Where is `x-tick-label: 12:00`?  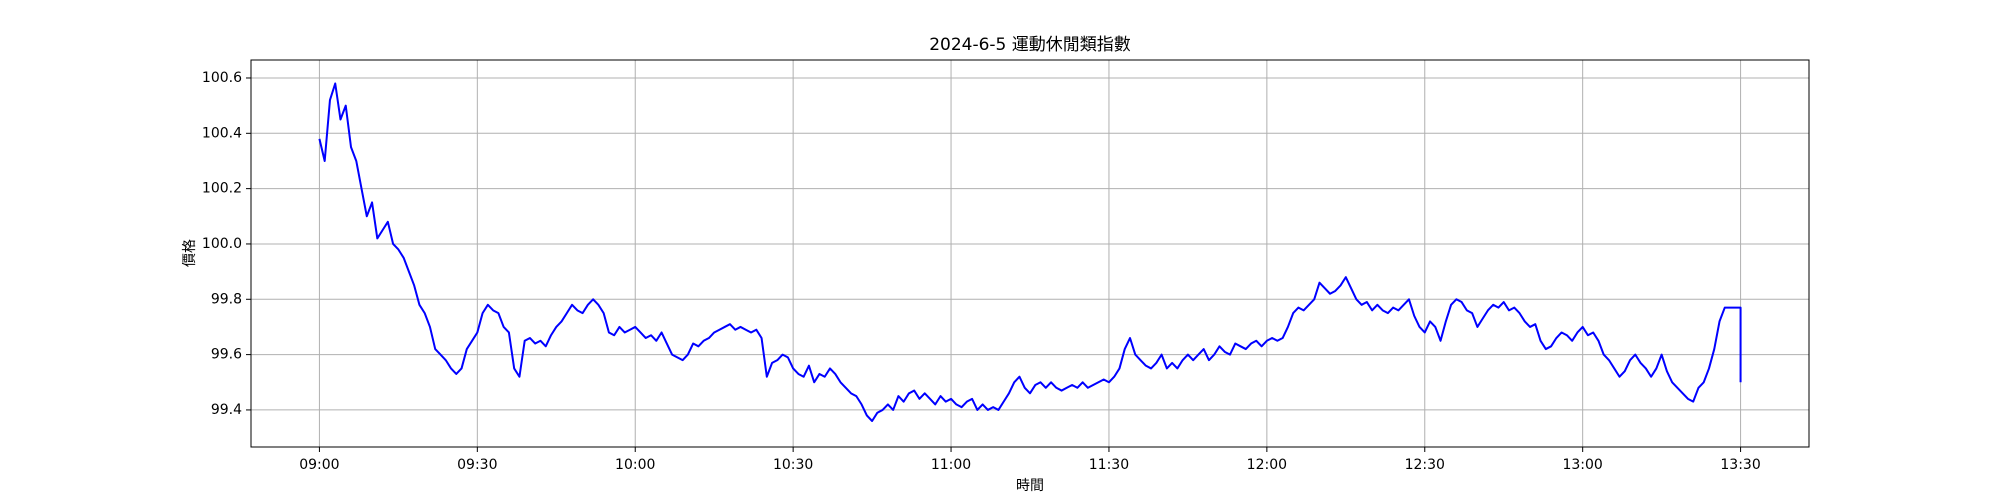
x-tick-label: 12:00 is located at coordinates (1267, 465).